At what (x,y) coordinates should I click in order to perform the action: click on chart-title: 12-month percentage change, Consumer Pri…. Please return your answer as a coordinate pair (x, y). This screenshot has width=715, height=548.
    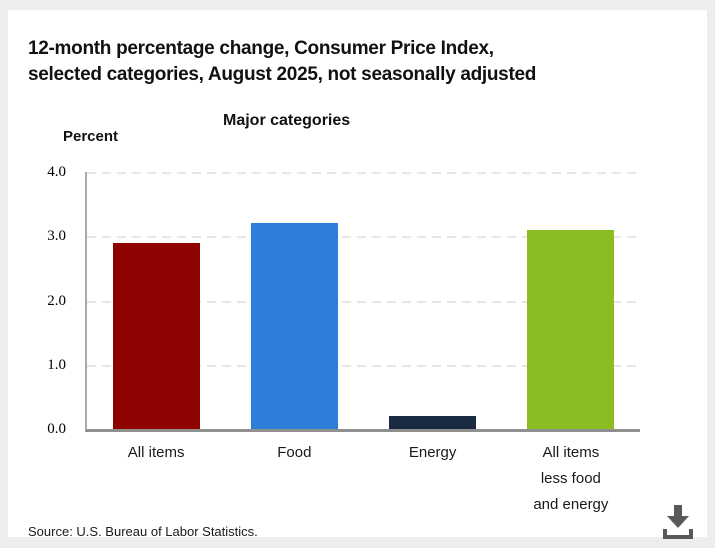
    Looking at the image, I should click on (282, 61).